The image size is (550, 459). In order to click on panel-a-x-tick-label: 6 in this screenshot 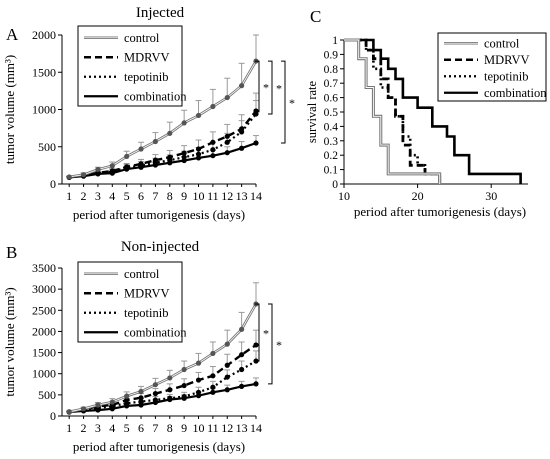, I will do `click(141, 196)`.